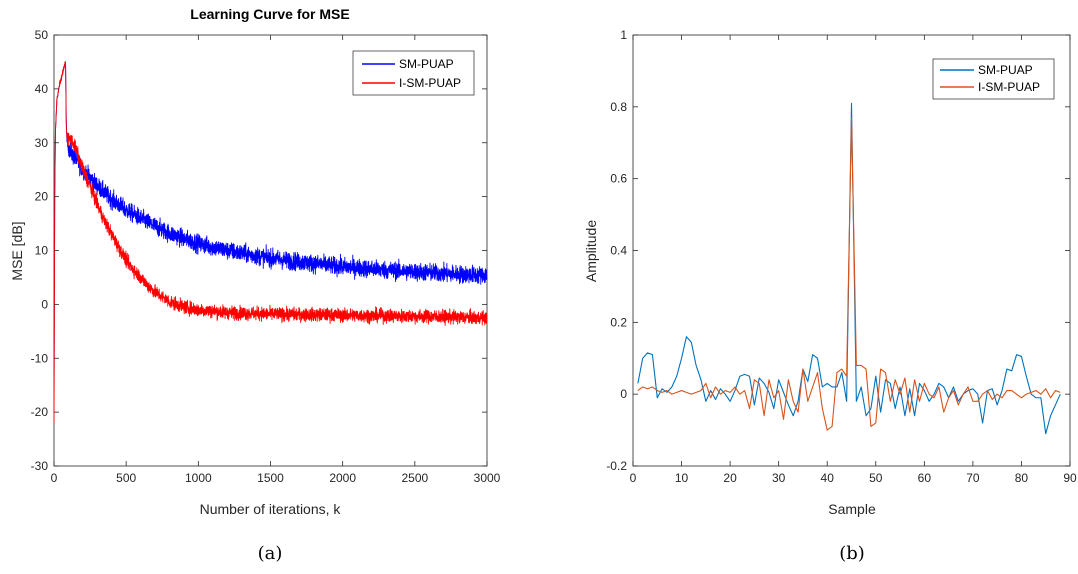  Describe the element at coordinates (618, 179) in the screenshot. I see `chart-b-ytick-label: 0.6` at that location.